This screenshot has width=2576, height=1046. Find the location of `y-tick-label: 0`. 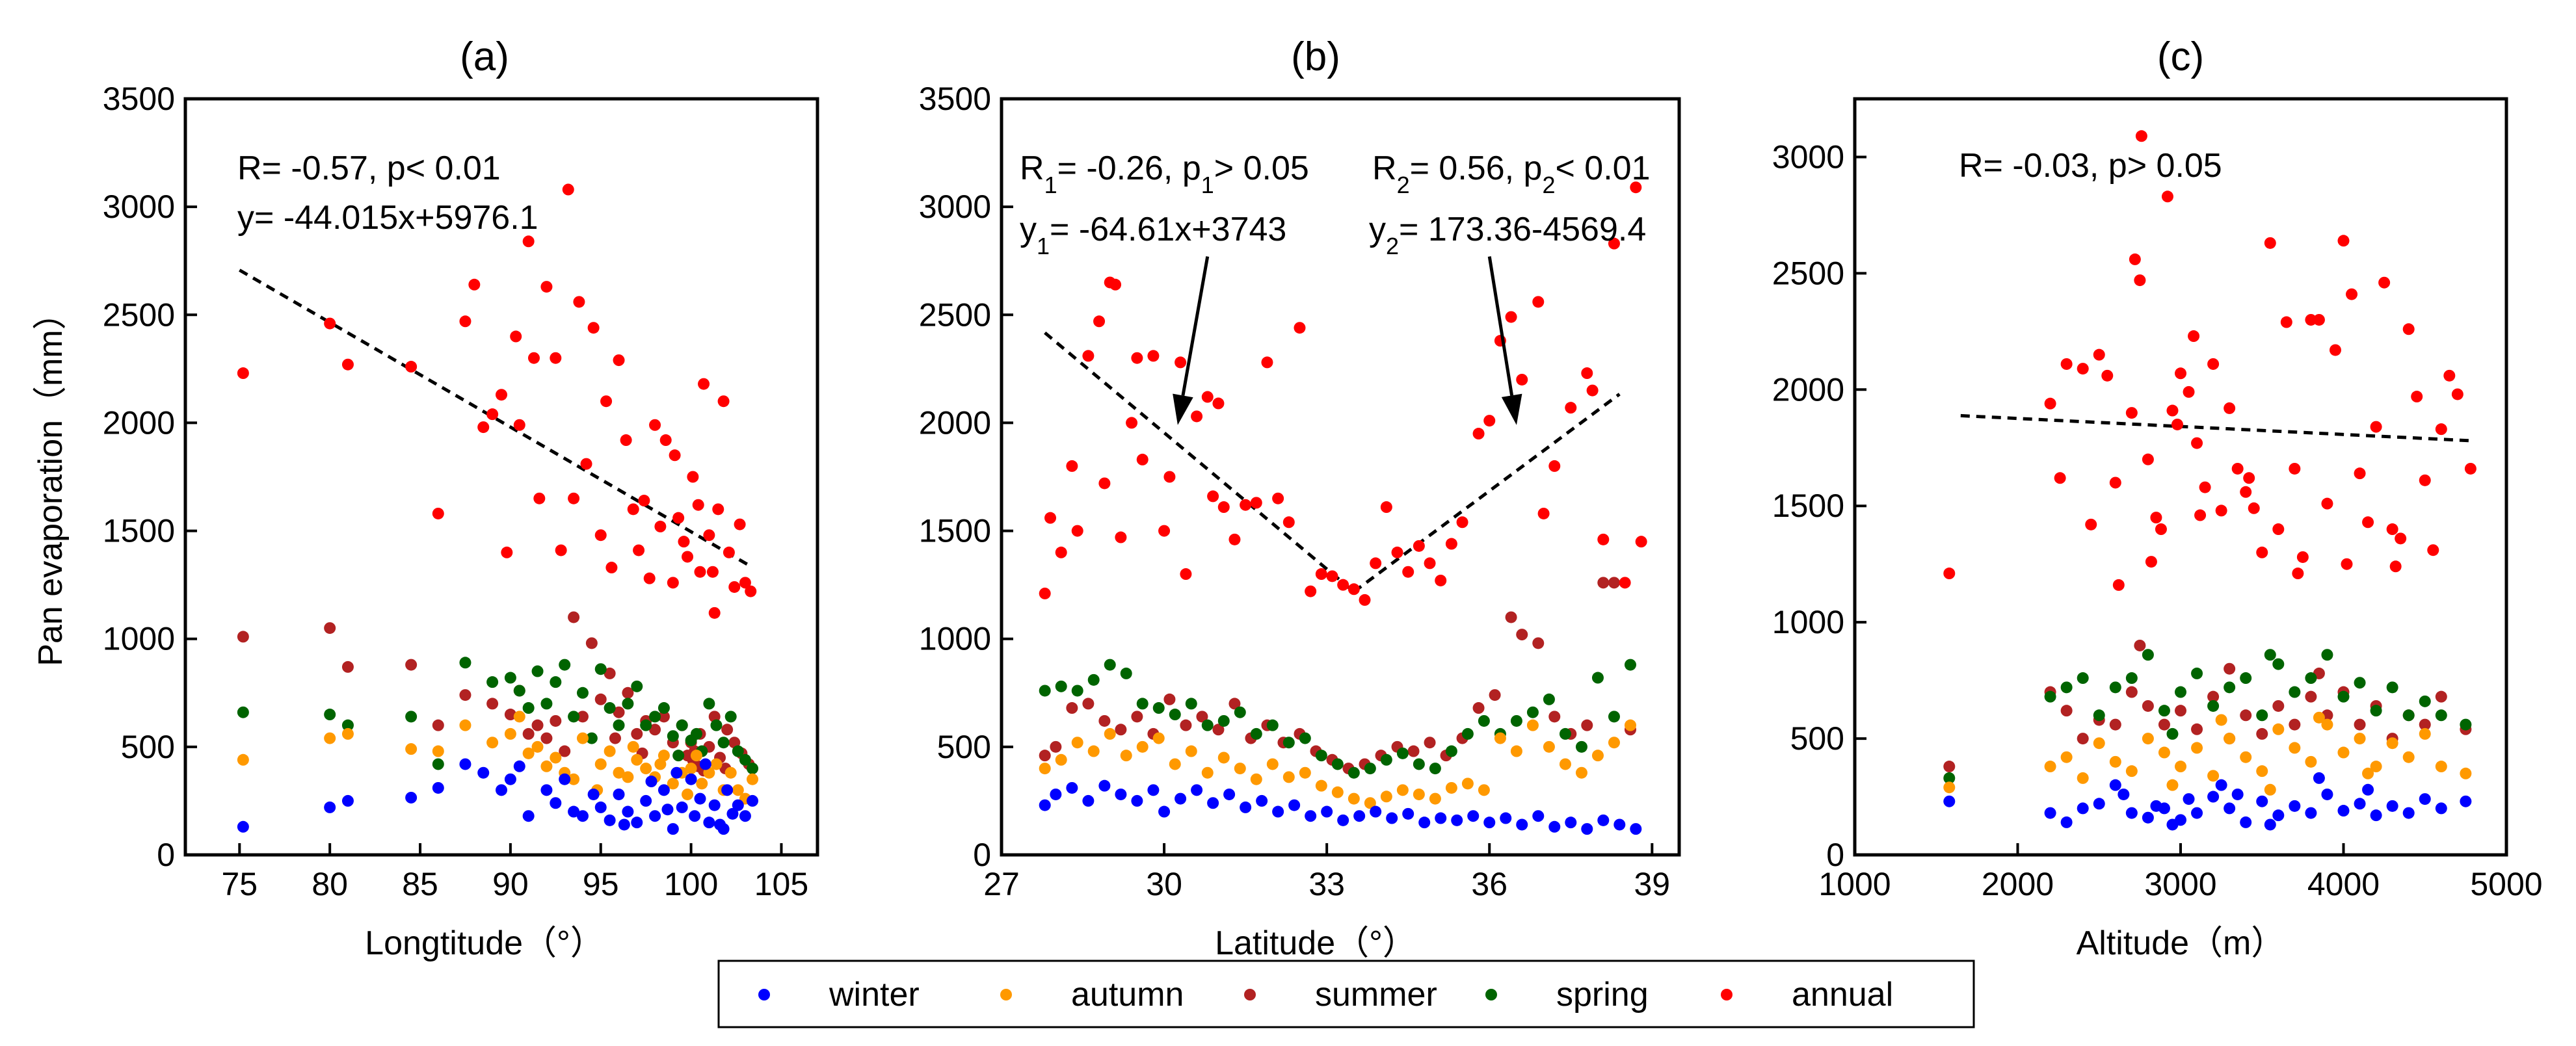

y-tick-label: 0 is located at coordinates (982, 855).